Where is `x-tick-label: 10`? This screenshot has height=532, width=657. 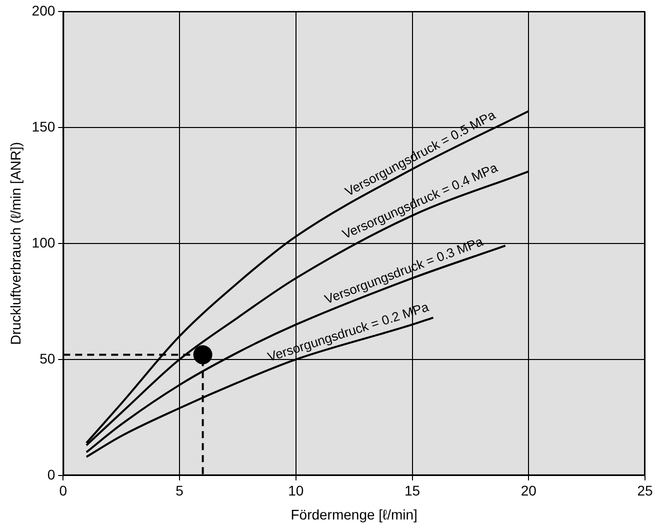
x-tick-label: 10 is located at coordinates (296, 490).